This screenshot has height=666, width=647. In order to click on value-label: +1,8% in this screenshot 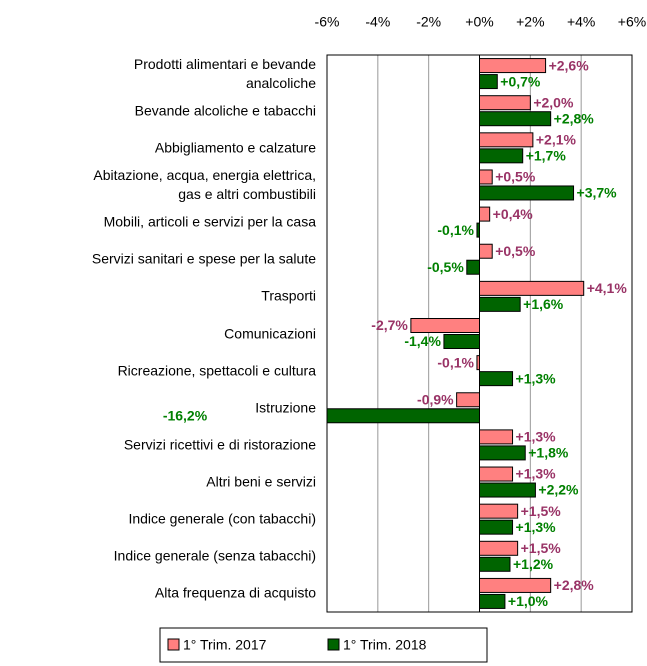, I will do `click(548, 453)`.